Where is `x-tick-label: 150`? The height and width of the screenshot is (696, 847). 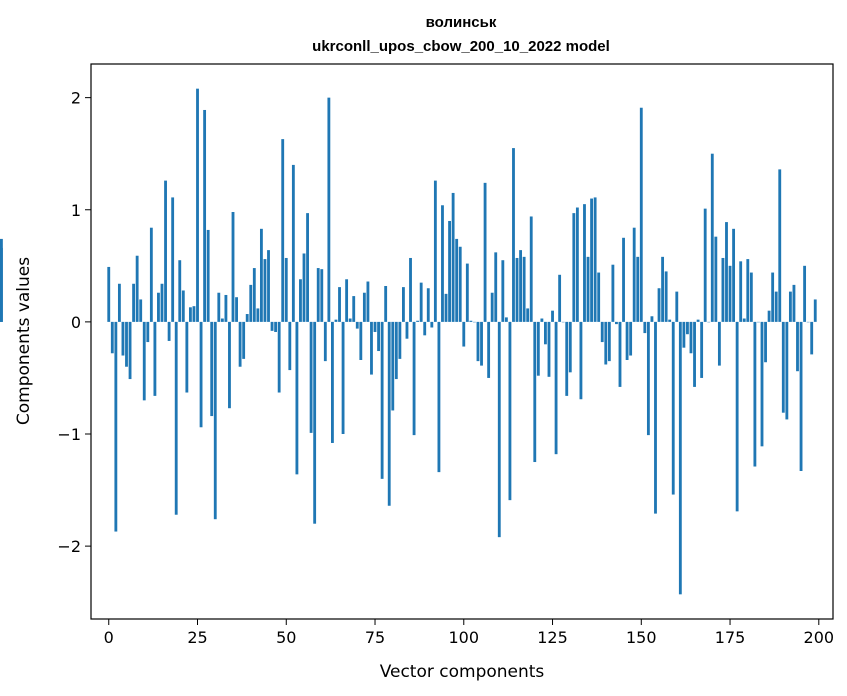 x-tick-label: 150 is located at coordinates (641, 637).